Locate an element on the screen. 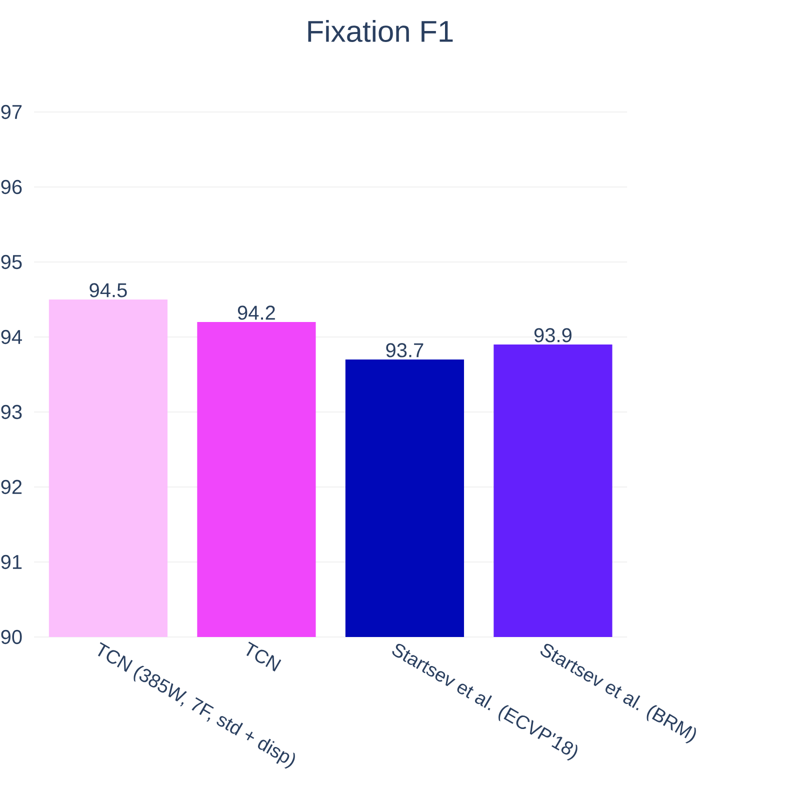 The width and height of the screenshot is (786, 811). y-tick-label: 95 is located at coordinates (11, 262).